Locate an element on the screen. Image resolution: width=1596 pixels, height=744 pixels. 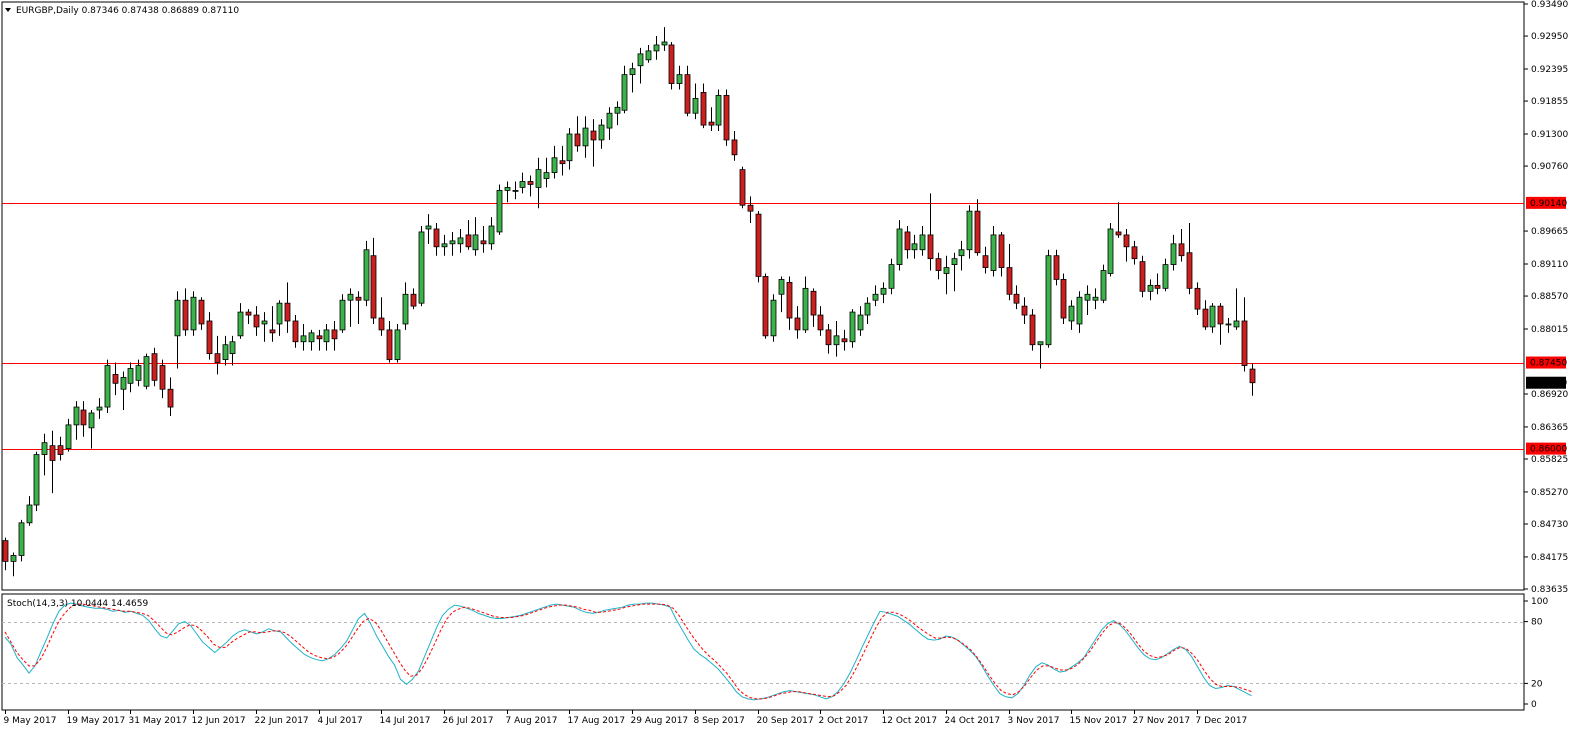
time-tick-label: 2 Oct 2017 is located at coordinates (844, 721).